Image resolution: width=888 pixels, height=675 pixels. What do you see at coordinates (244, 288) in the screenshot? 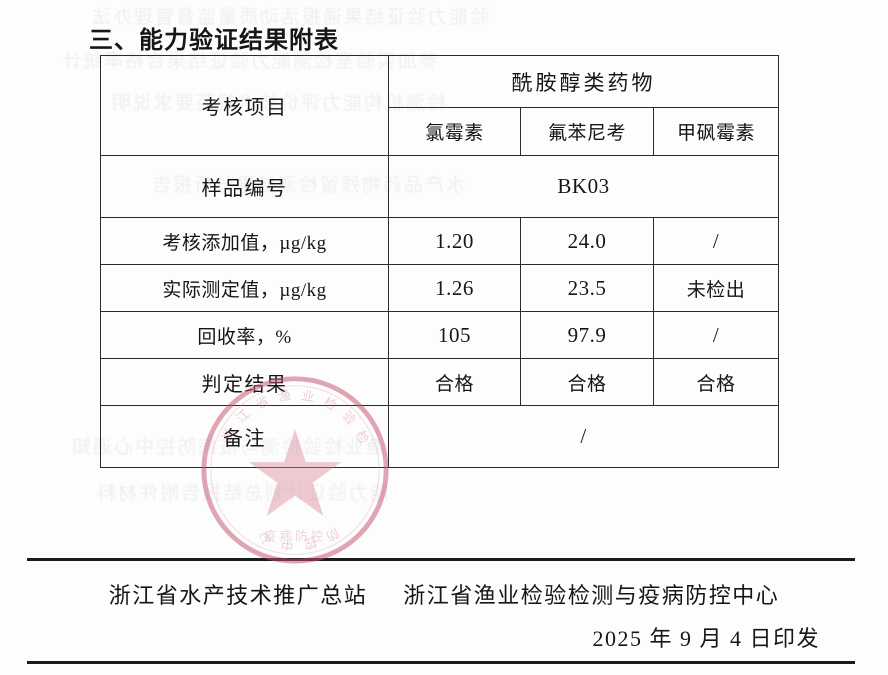
I see `row-label-measured-value: 实际测定值，µg/kg` at bounding box center [244, 288].